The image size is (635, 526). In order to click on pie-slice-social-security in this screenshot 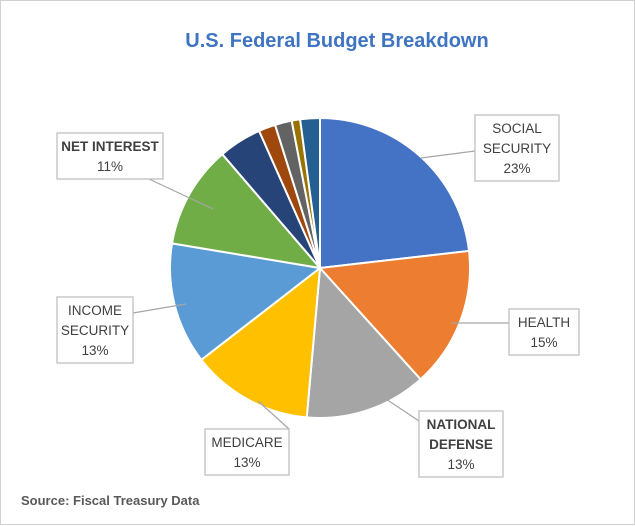, I will do `click(395, 193)`.